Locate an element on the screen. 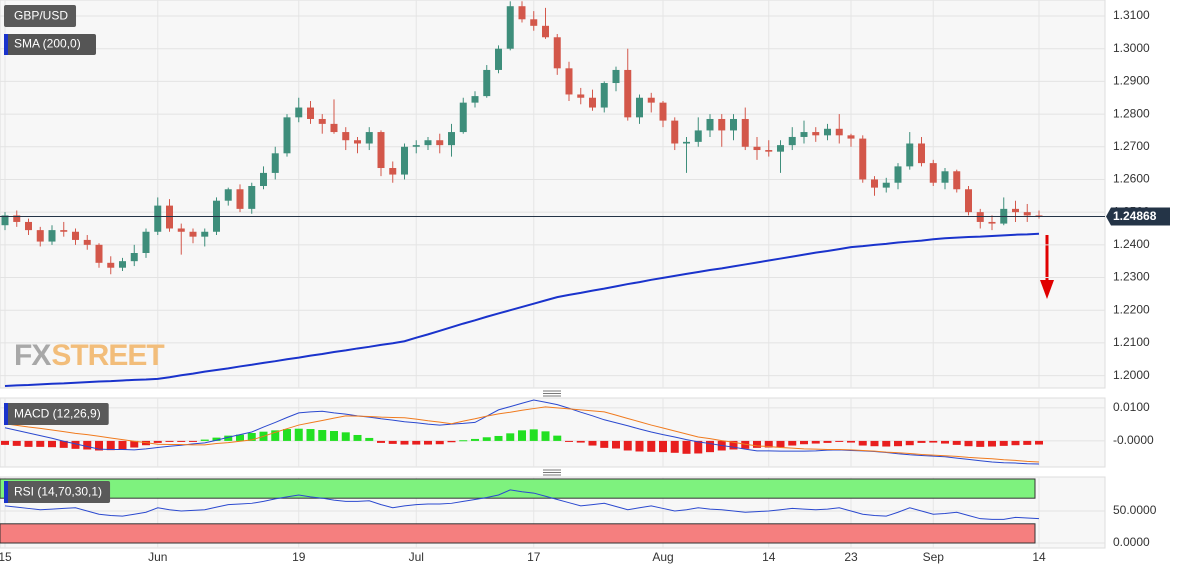  y-tick-label: 0.0000 is located at coordinates (1131, 542).